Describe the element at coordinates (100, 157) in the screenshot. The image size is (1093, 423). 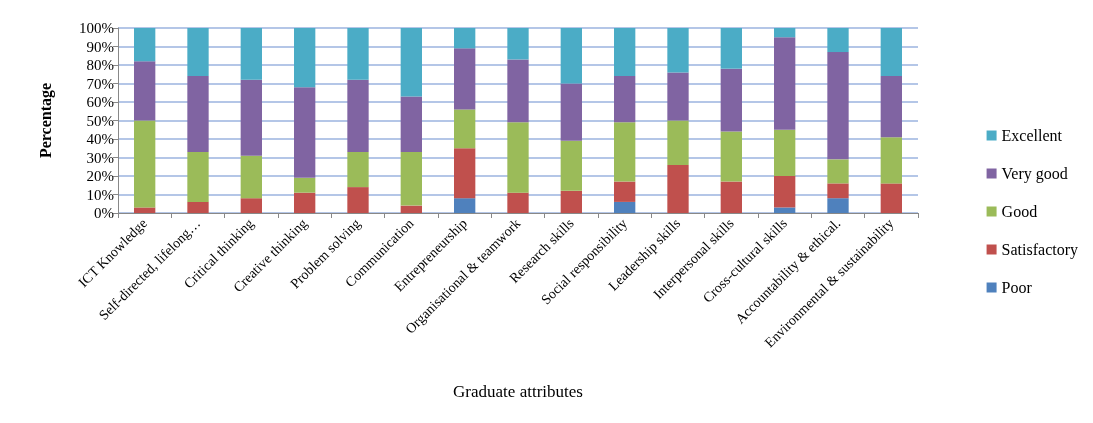
I see `y-tick-label: 30%` at that location.